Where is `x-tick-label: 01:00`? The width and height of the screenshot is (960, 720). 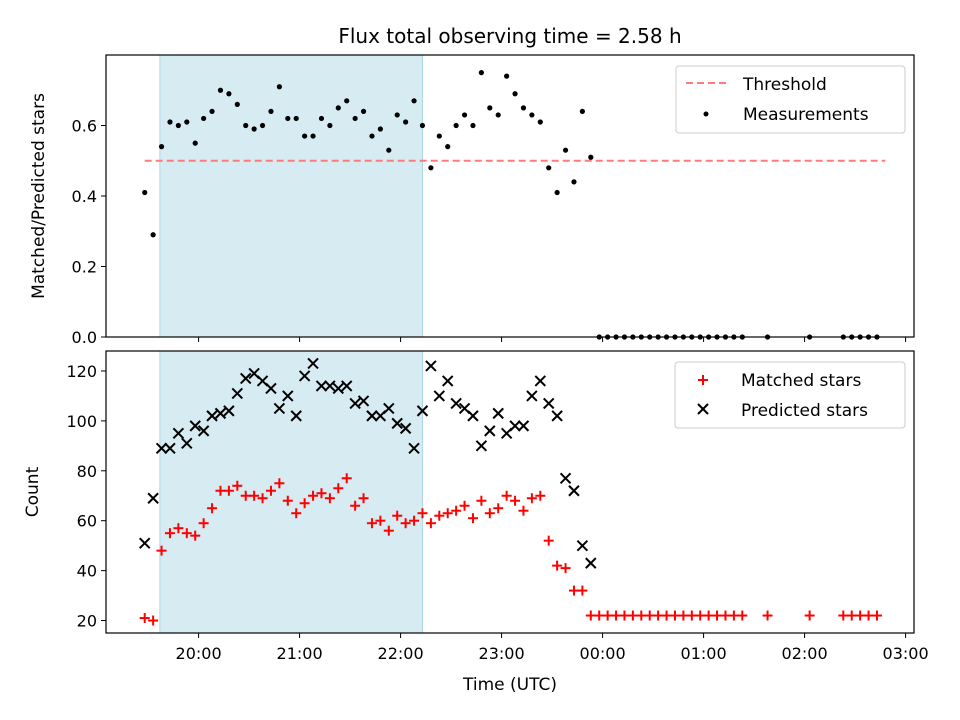
x-tick-label: 01:00 is located at coordinates (704, 653).